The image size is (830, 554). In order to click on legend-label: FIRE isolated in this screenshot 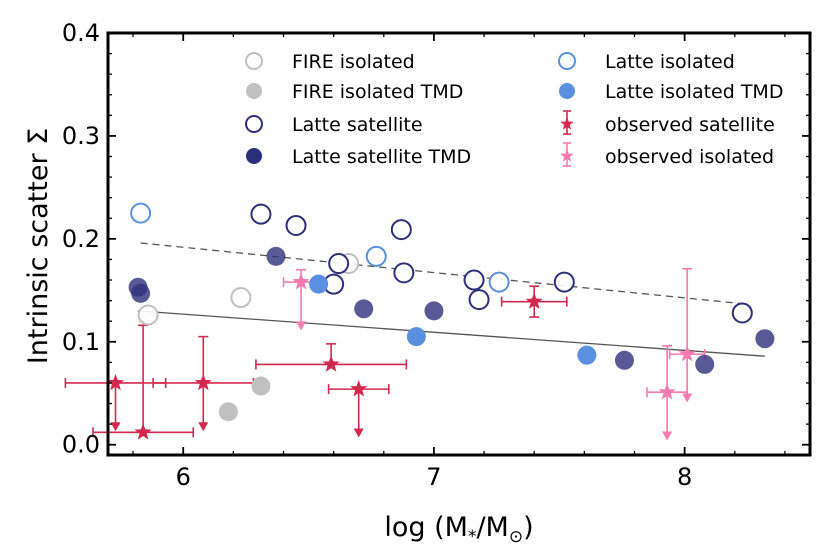, I will do `click(353, 62)`.